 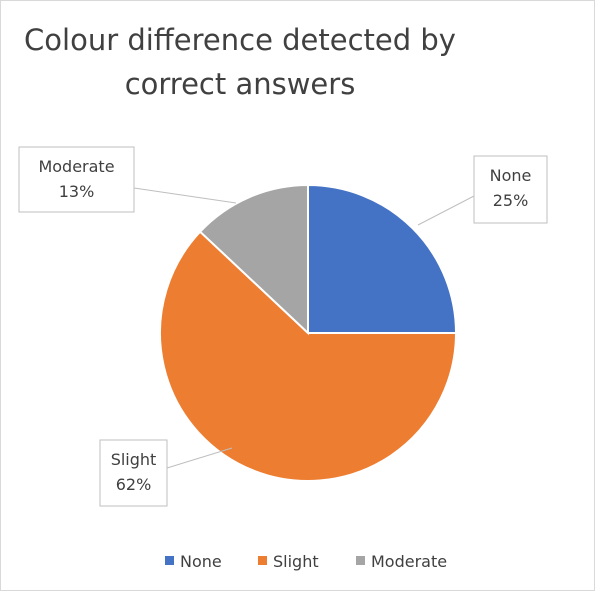 What do you see at coordinates (76, 166) in the screenshot?
I see `data-label-category: Moderate` at bounding box center [76, 166].